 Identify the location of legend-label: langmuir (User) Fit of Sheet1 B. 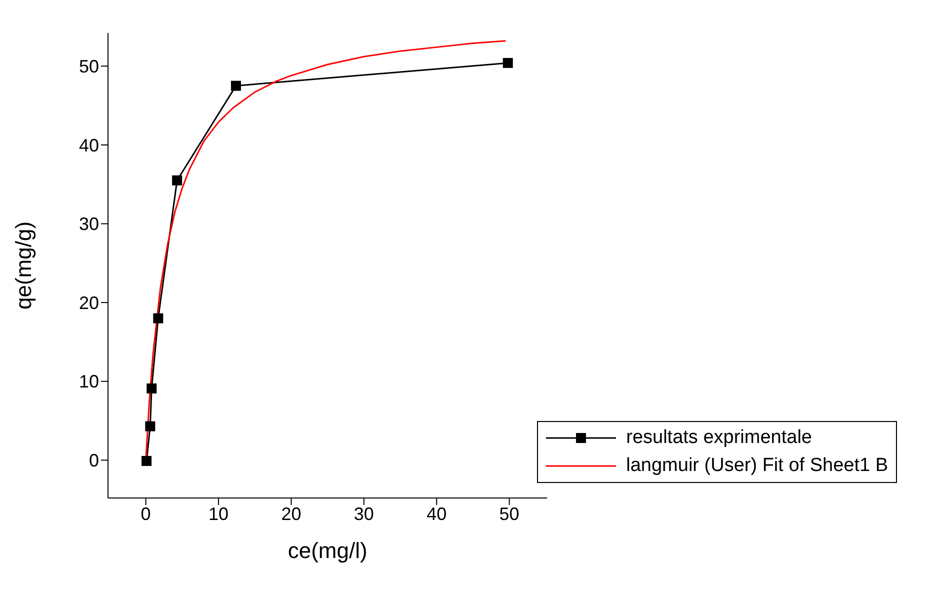
(757, 466).